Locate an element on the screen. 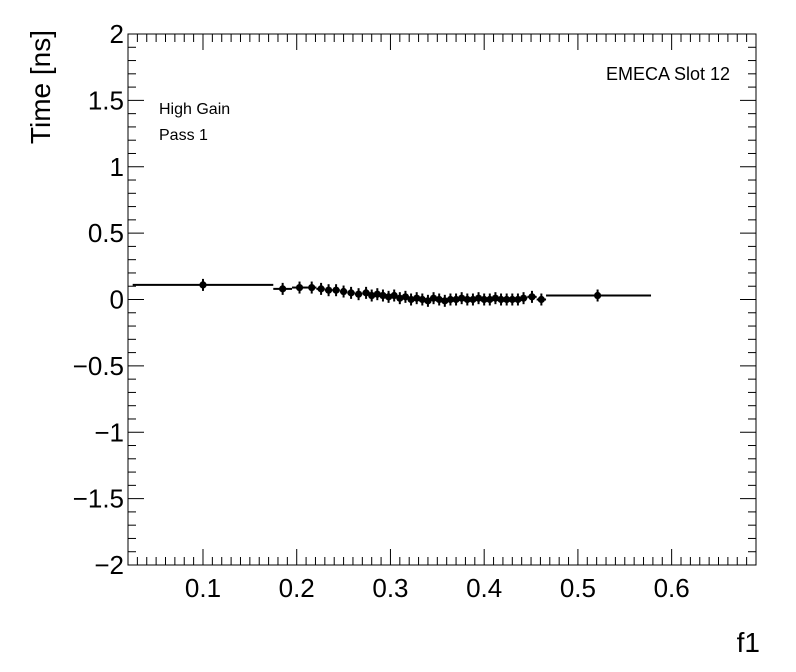 This screenshot has height=672, width=796. x-axis-title: f1 is located at coordinates (748, 642).